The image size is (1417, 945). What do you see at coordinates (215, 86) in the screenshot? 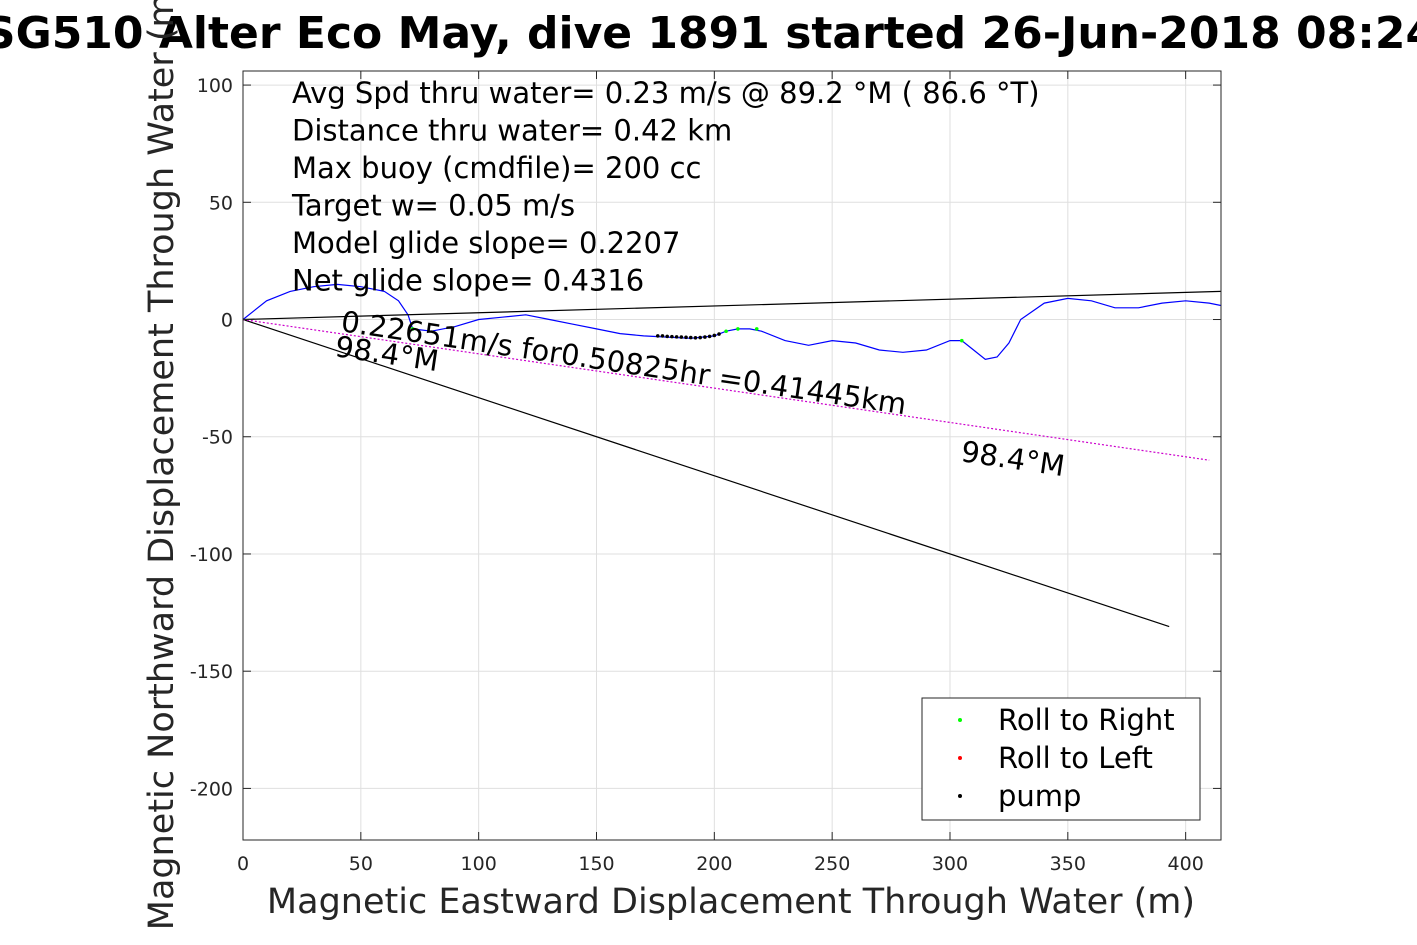
I see `y-tick-label: 100` at bounding box center [215, 86].